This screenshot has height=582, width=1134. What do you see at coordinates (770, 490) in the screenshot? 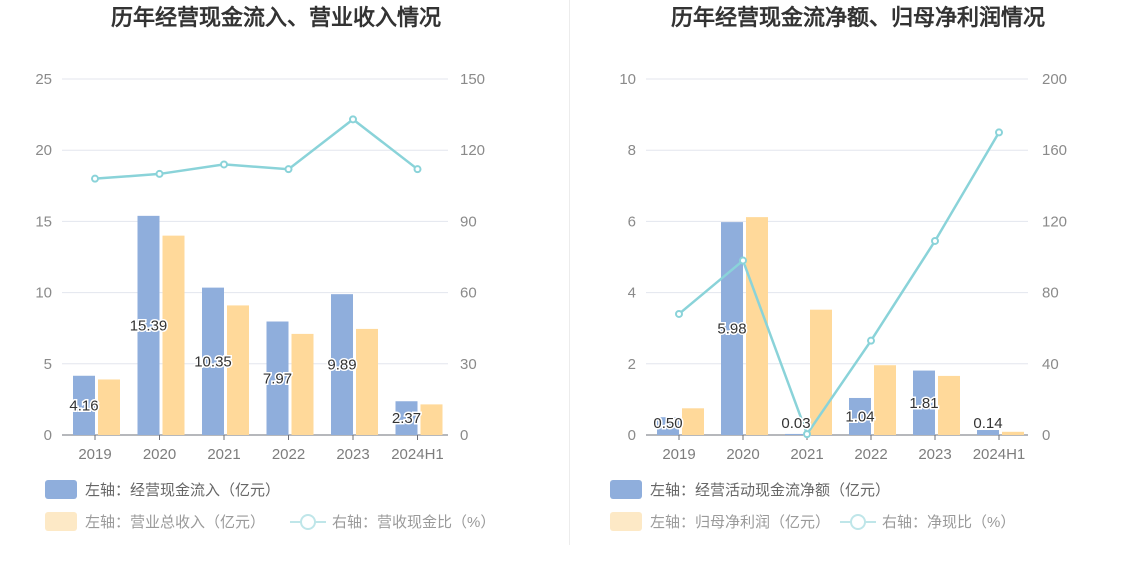
I see `legend-label-primary: 左轴：经营活动现金流净额（亿元）` at bounding box center [770, 490].